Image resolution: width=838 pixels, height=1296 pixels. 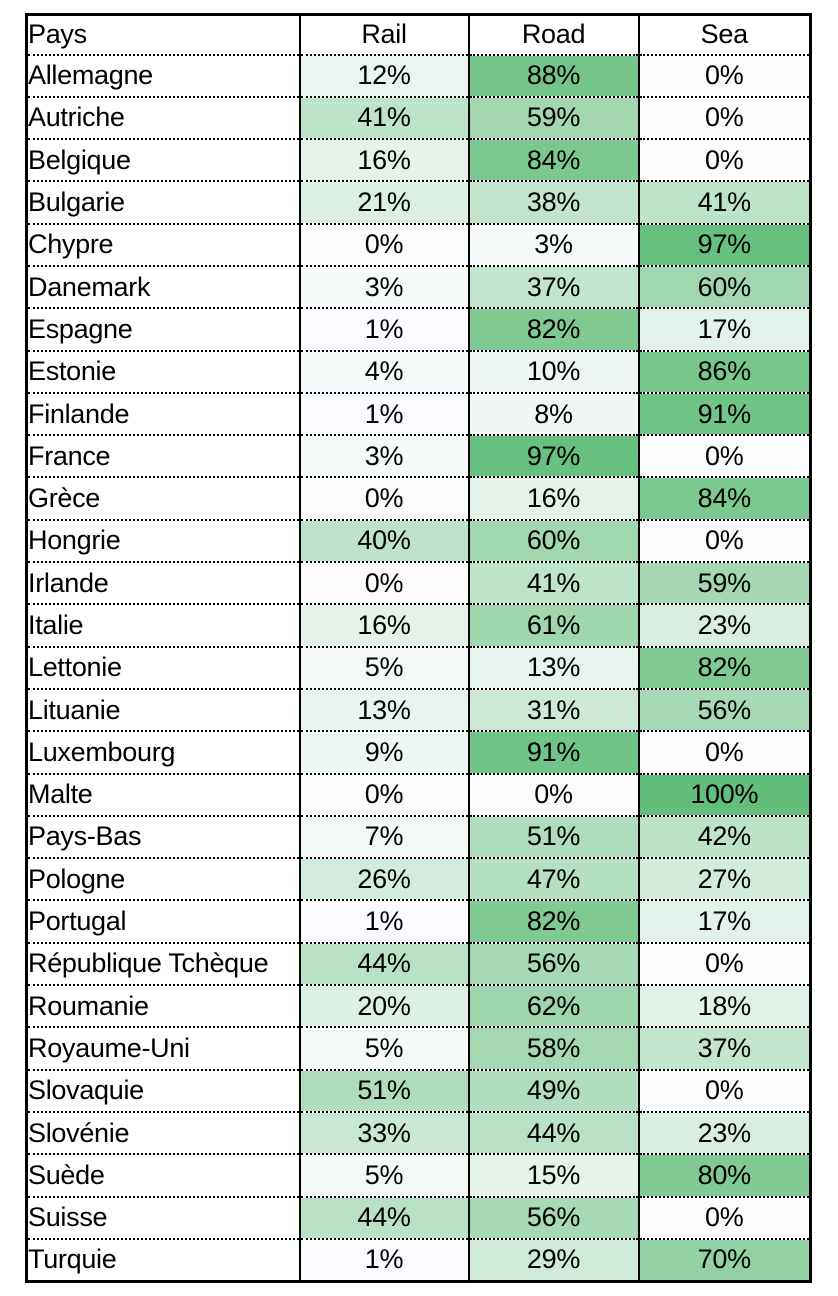 What do you see at coordinates (383, 76) in the screenshot?
I see `value-cell: 12%` at bounding box center [383, 76].